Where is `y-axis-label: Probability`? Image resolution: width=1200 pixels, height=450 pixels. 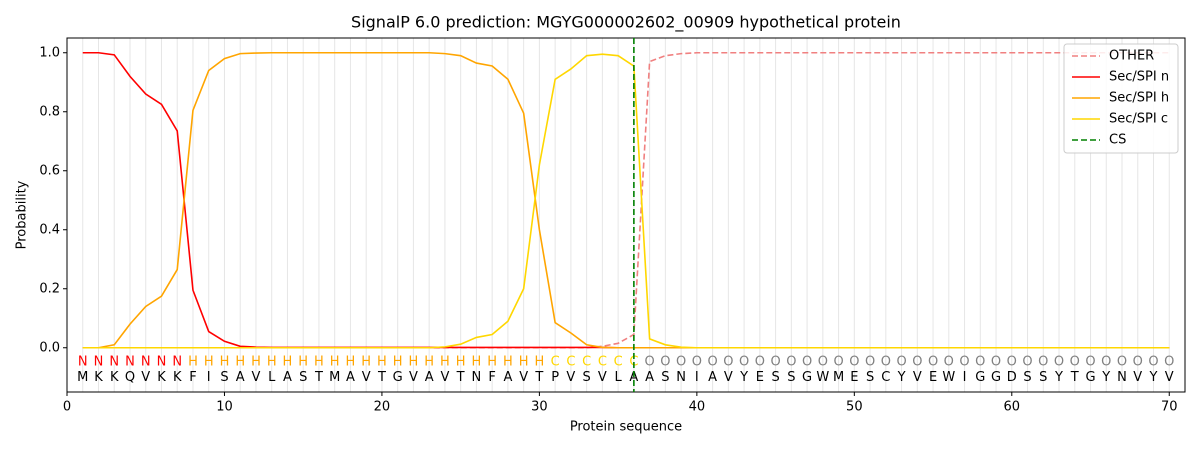
y-axis-label: Probability is located at coordinates (22, 214).